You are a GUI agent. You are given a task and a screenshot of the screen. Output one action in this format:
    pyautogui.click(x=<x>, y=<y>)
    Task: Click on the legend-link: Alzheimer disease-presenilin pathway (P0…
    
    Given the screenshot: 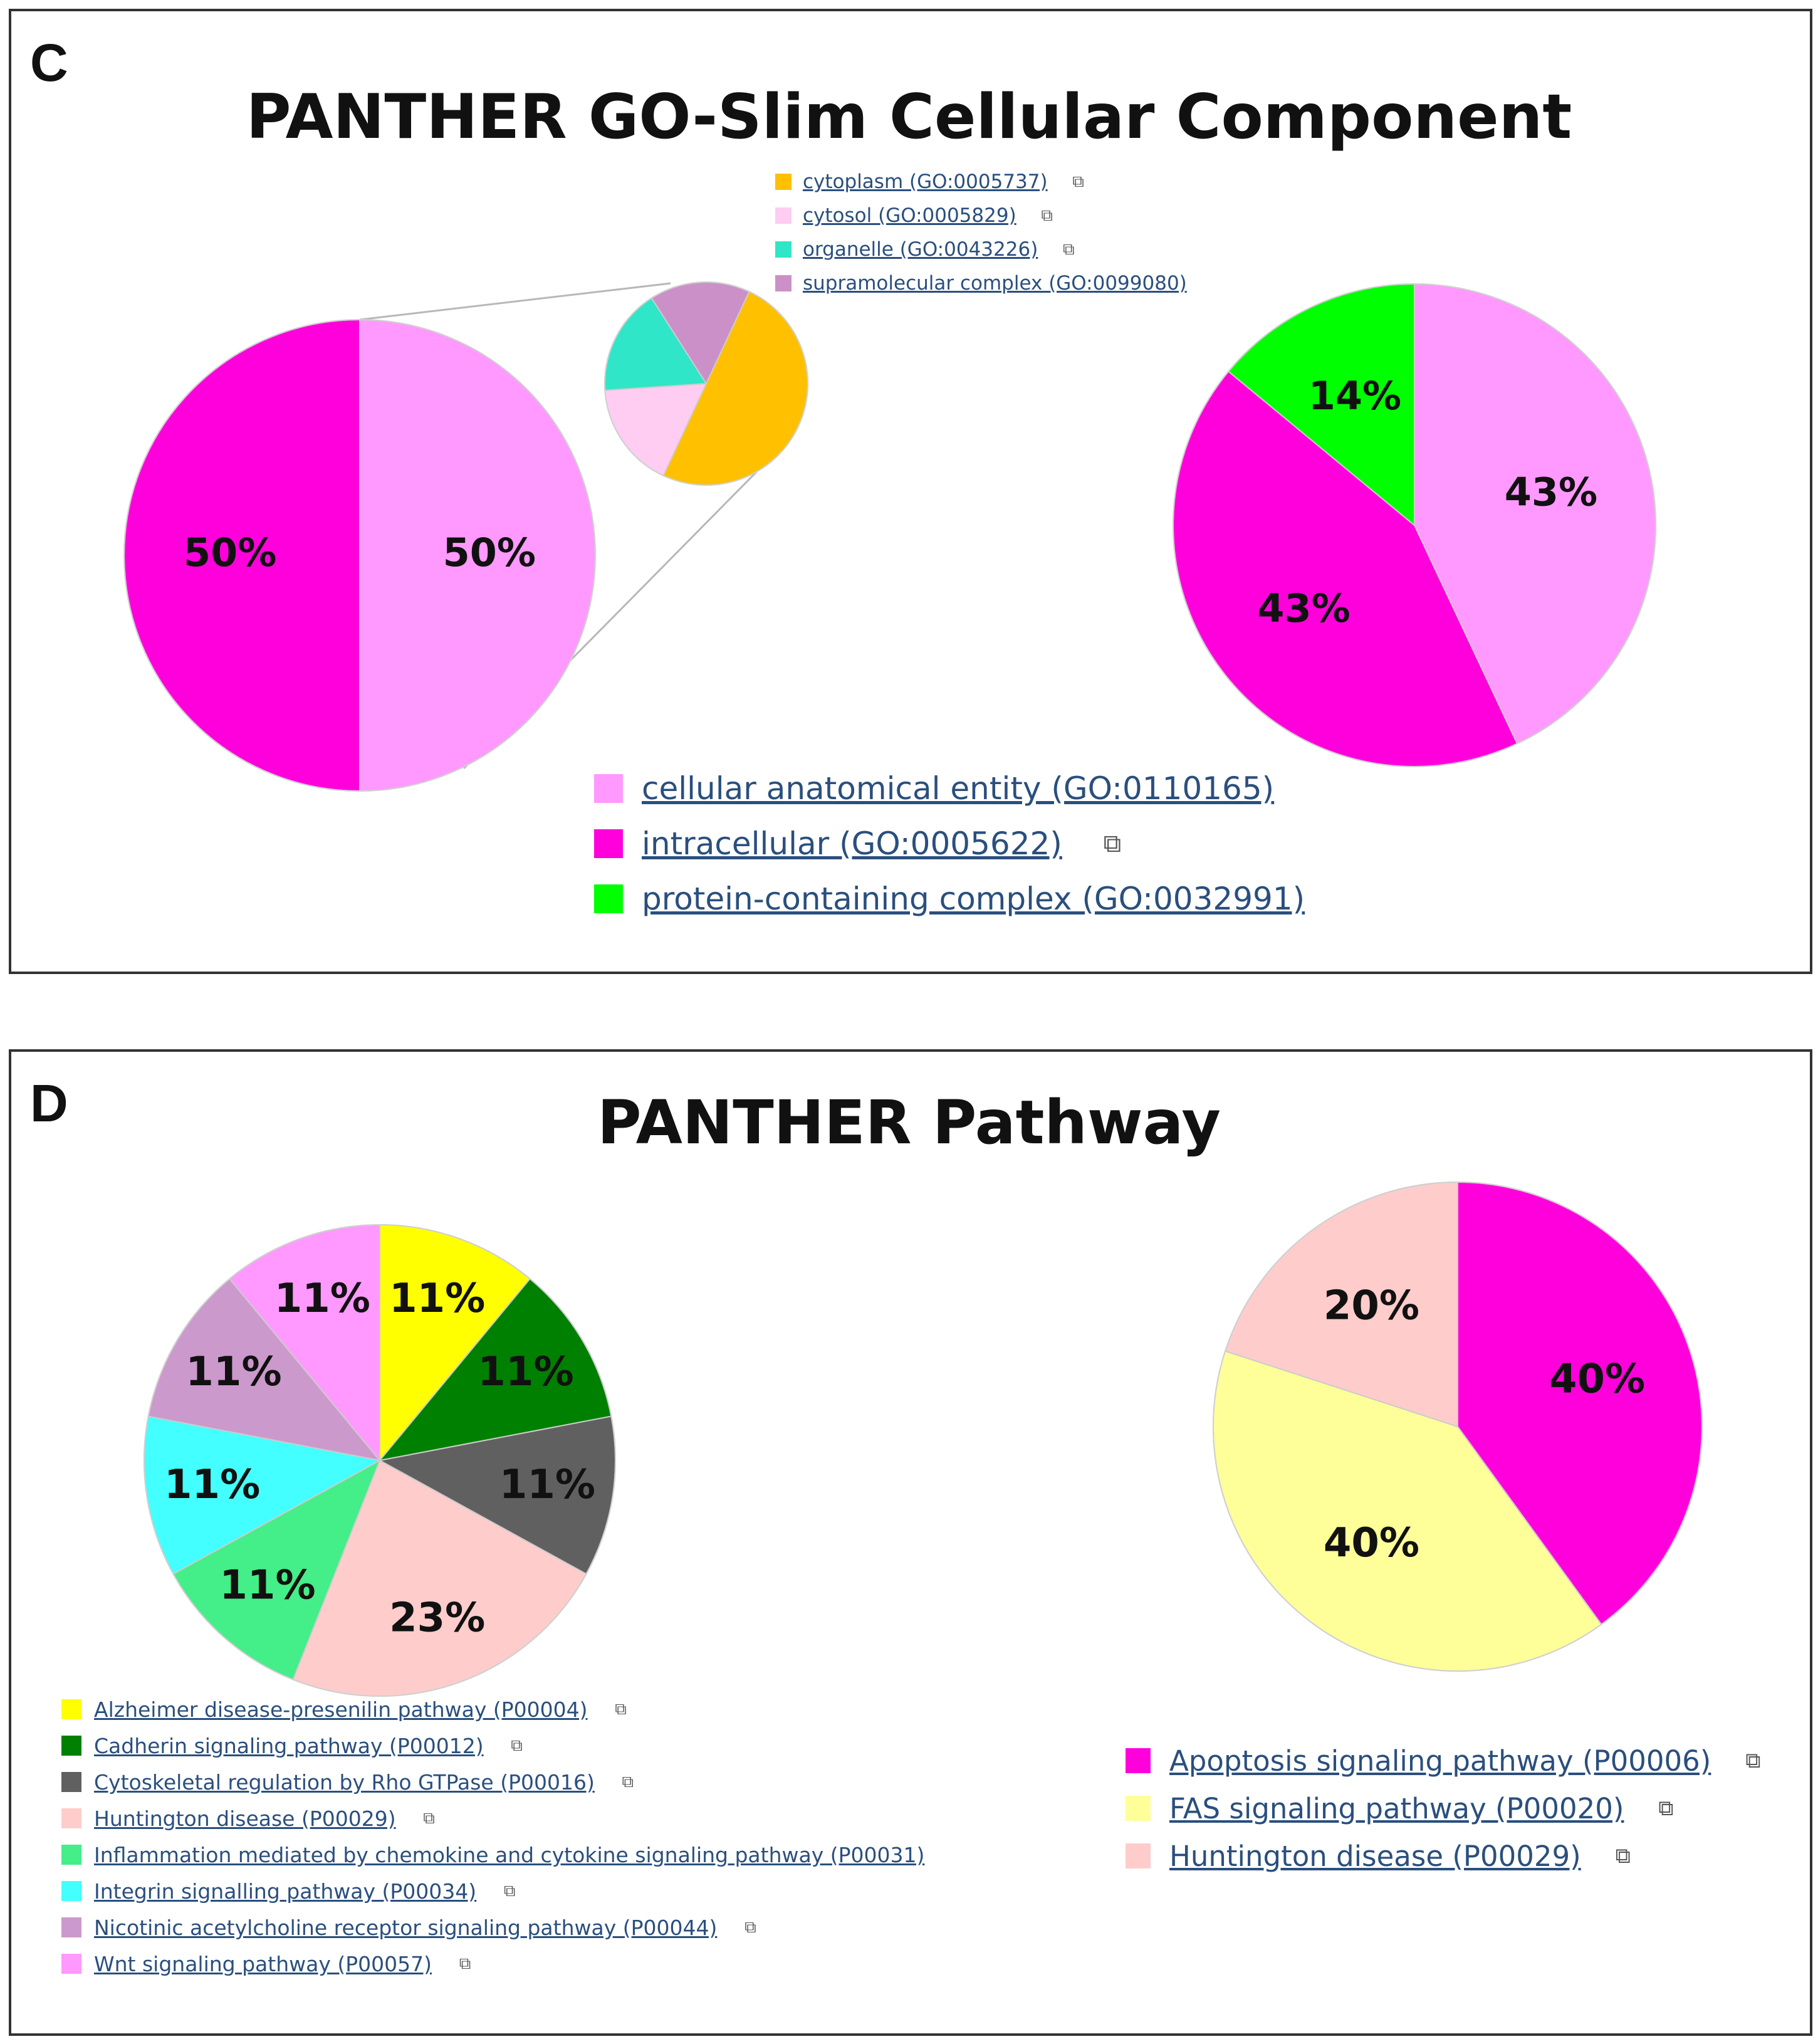 What is the action you would take?
    pyautogui.click(x=341, y=1709)
    